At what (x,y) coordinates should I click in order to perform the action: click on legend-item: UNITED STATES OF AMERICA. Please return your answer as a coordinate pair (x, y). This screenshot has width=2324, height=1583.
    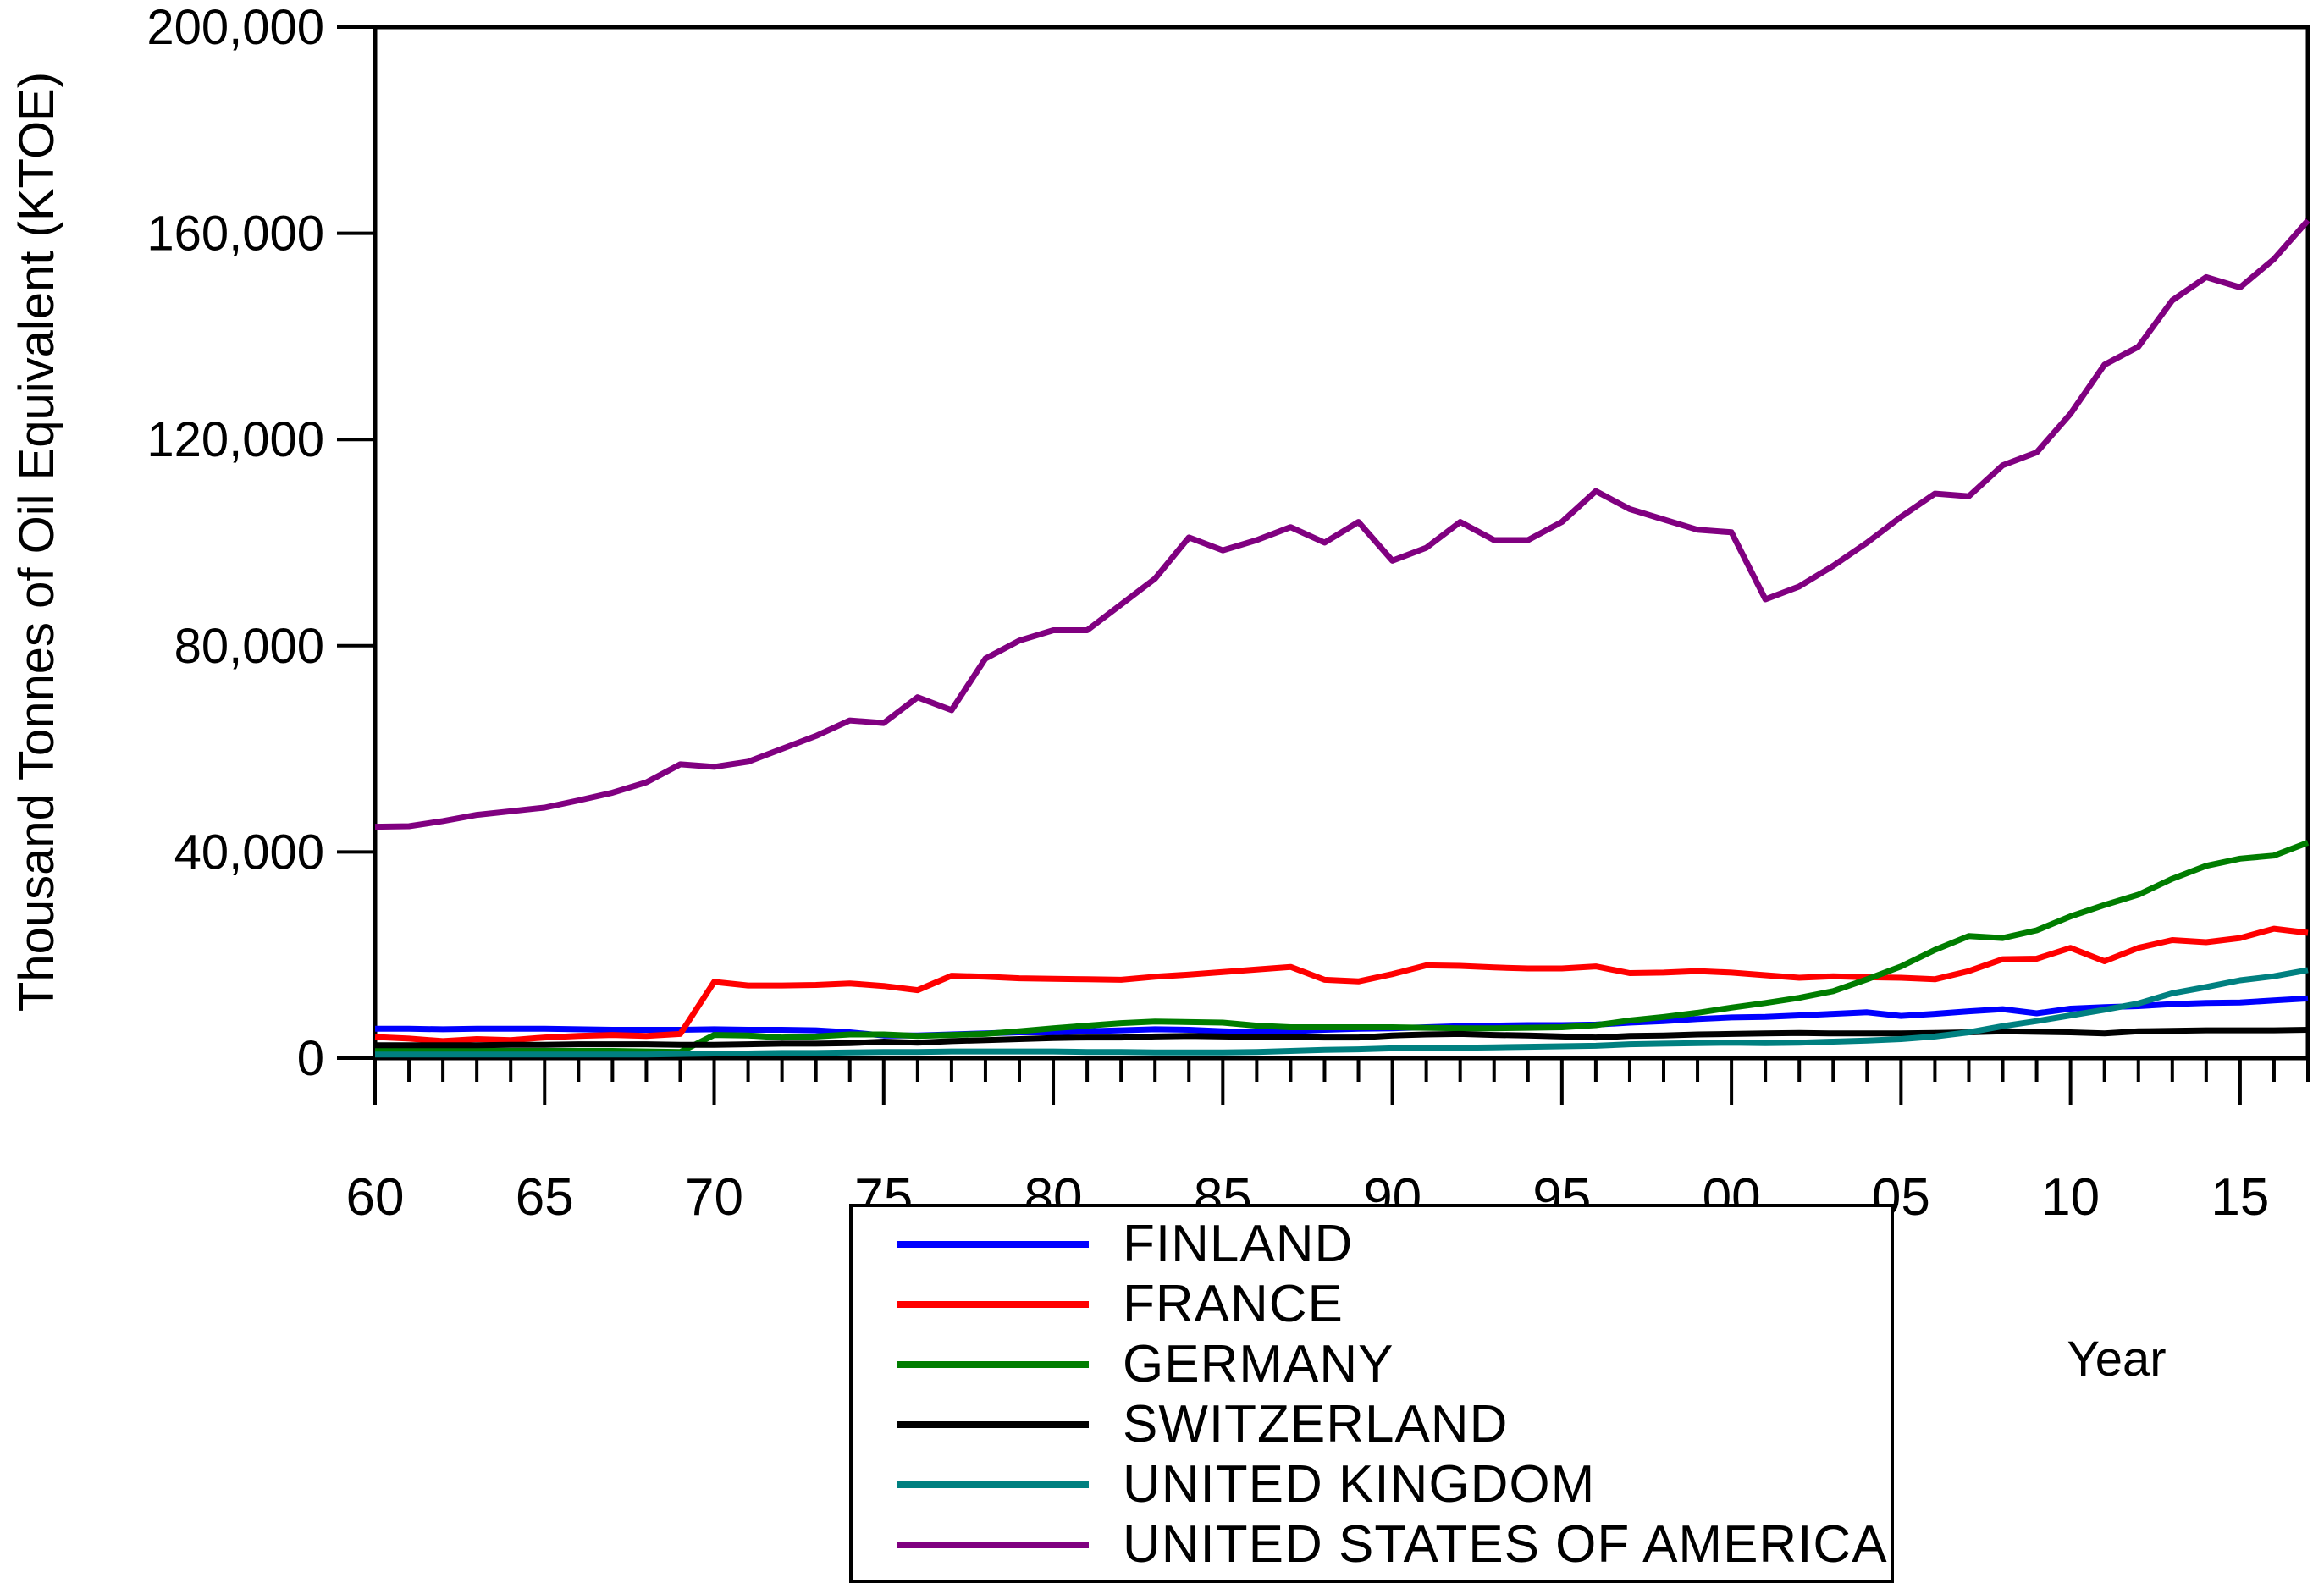
    Looking at the image, I should click on (1372, 1545).